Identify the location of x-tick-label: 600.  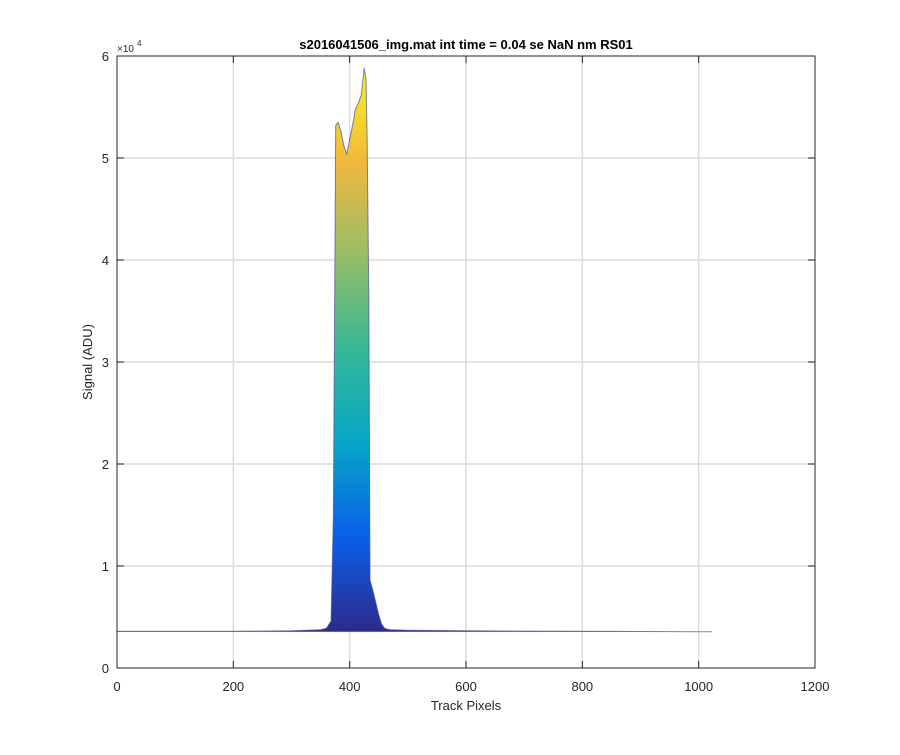
(466, 686).